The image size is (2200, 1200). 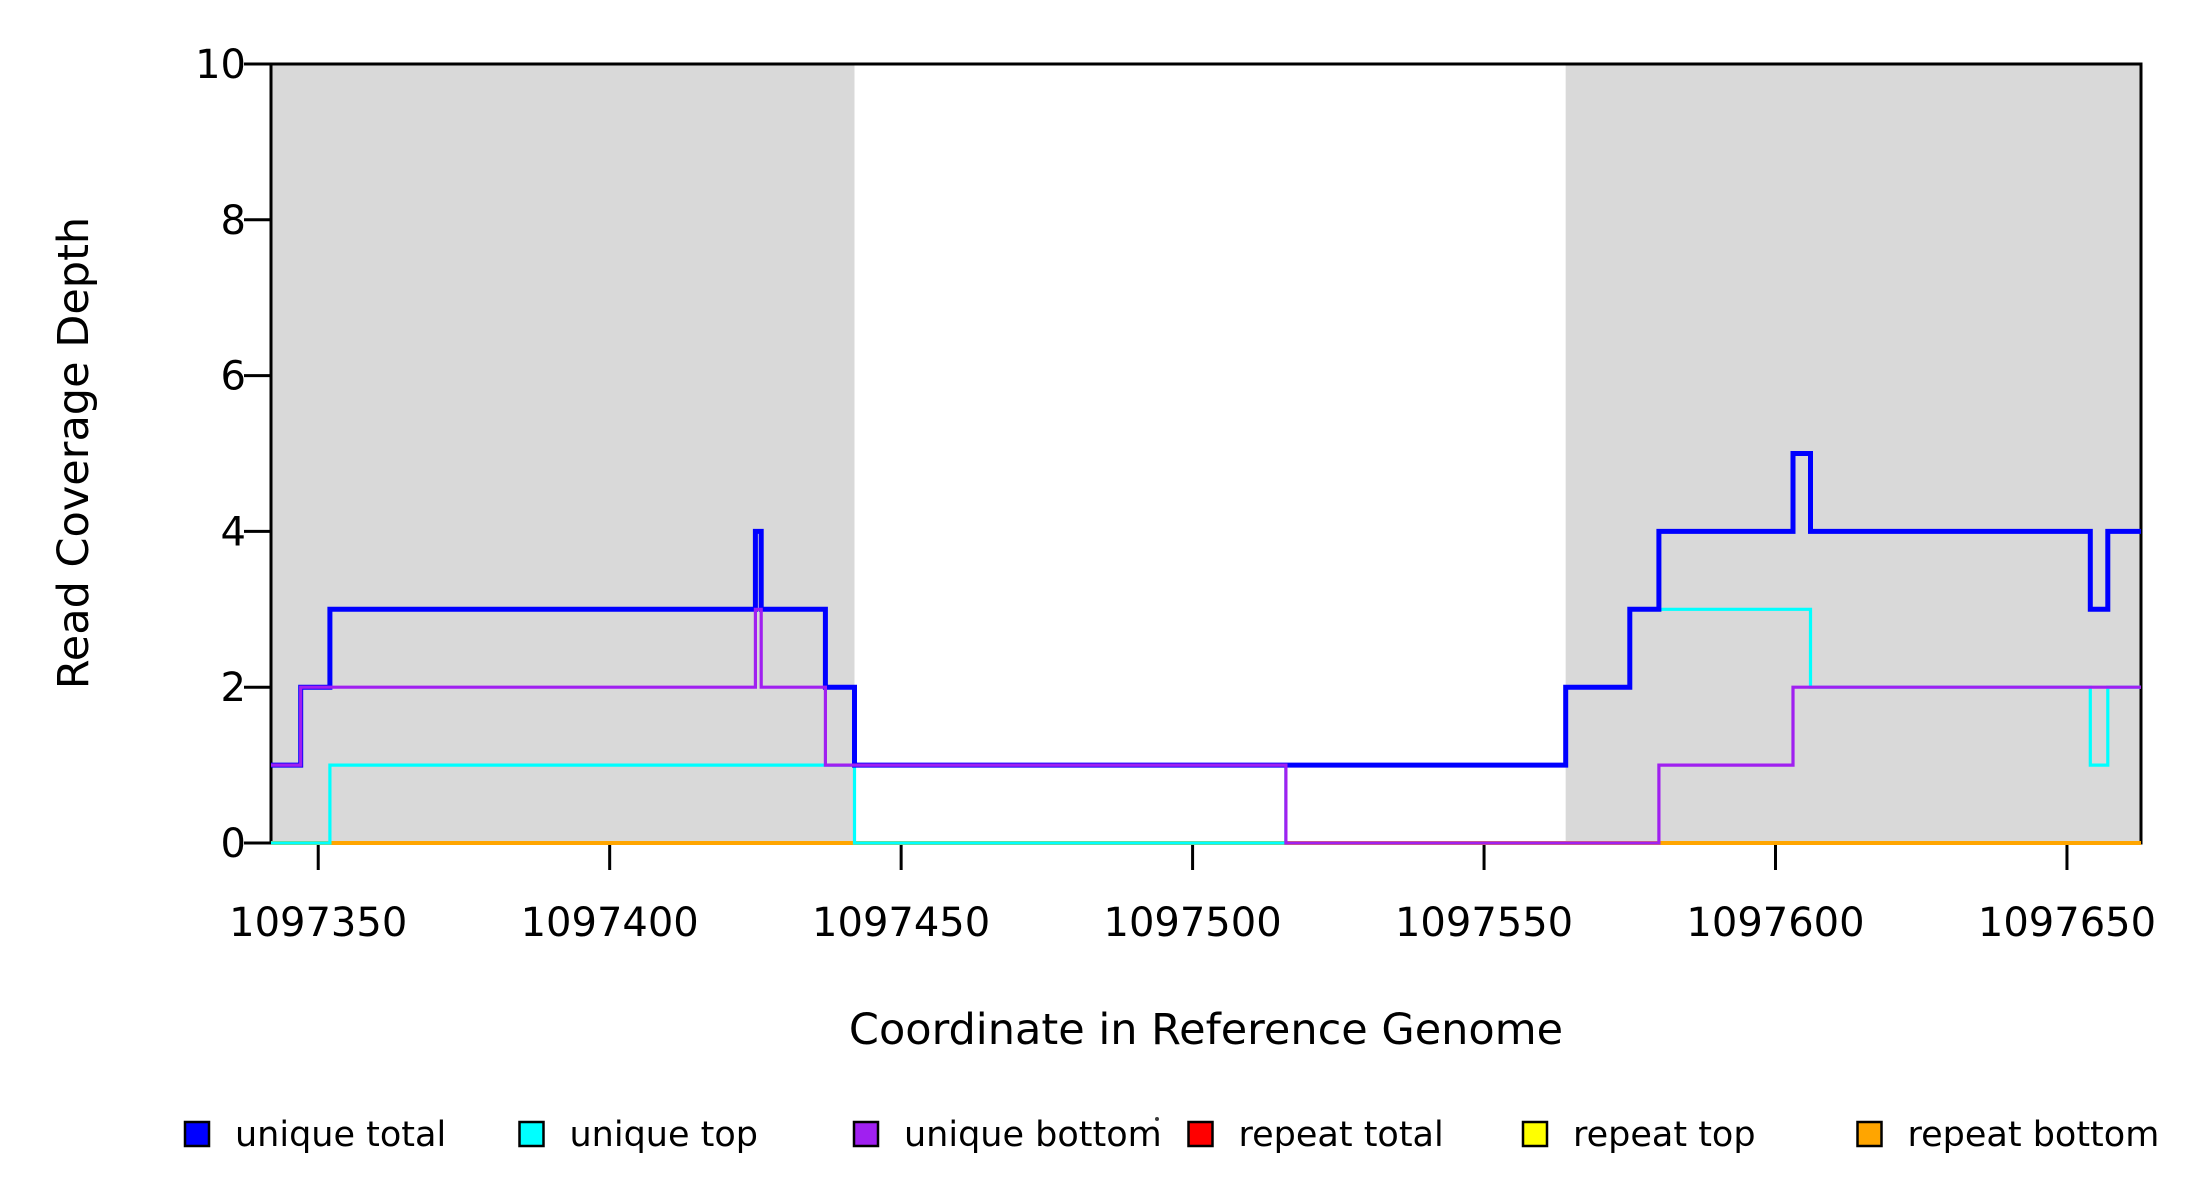 What do you see at coordinates (233, 377) in the screenshot?
I see `y-tick-label: 6` at bounding box center [233, 377].